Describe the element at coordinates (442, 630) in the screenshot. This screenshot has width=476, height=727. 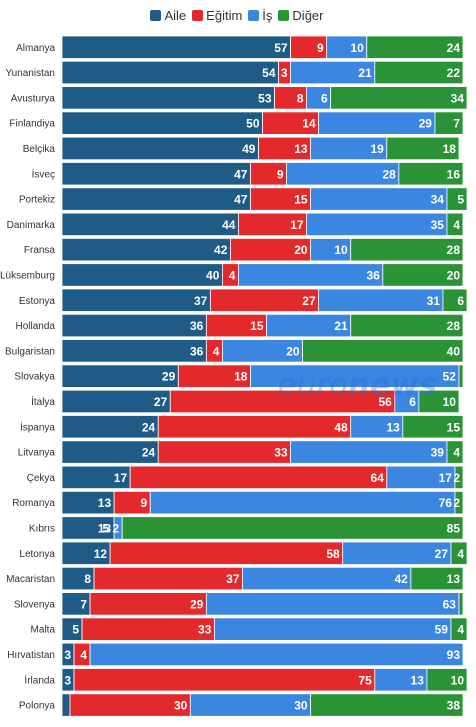
I see `data-label: 59` at that location.